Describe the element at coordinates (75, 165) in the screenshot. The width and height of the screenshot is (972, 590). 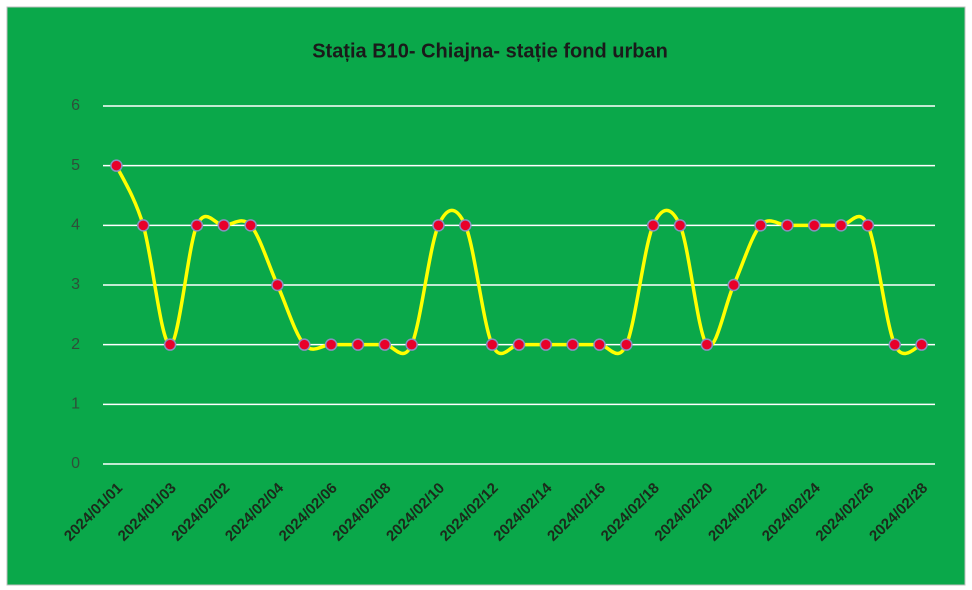
I see `y-tick-label: 5` at that location.